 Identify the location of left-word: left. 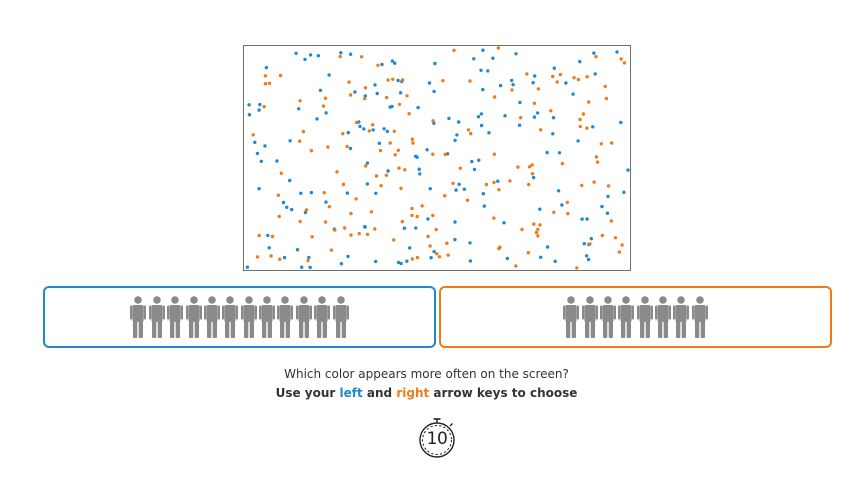
(351, 393).